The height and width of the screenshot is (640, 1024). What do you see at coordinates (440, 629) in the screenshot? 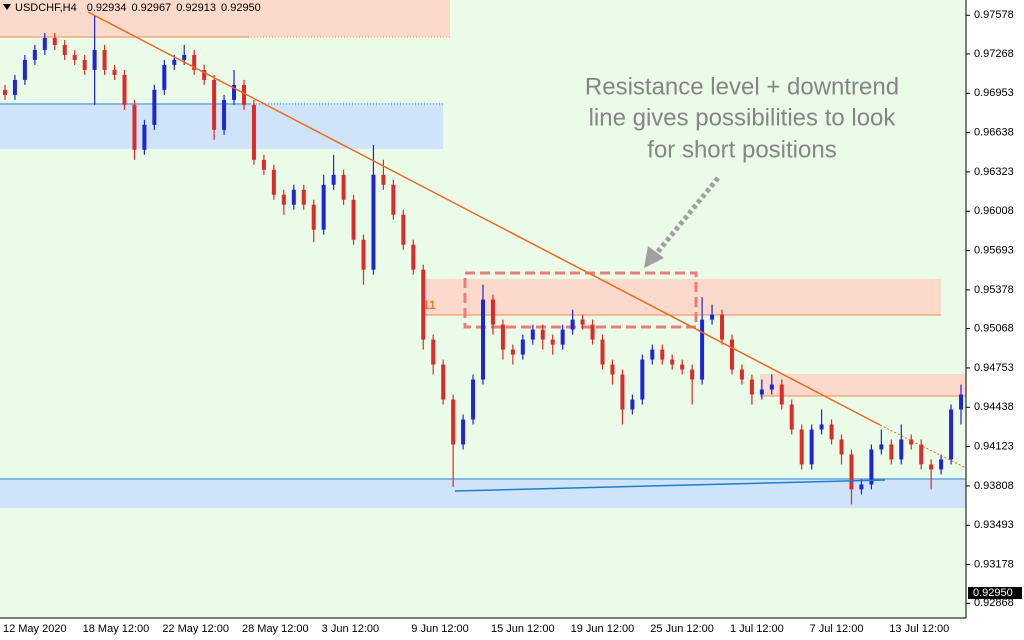
I see `x-tick-label: 9 Jun 12:00` at bounding box center [440, 629].